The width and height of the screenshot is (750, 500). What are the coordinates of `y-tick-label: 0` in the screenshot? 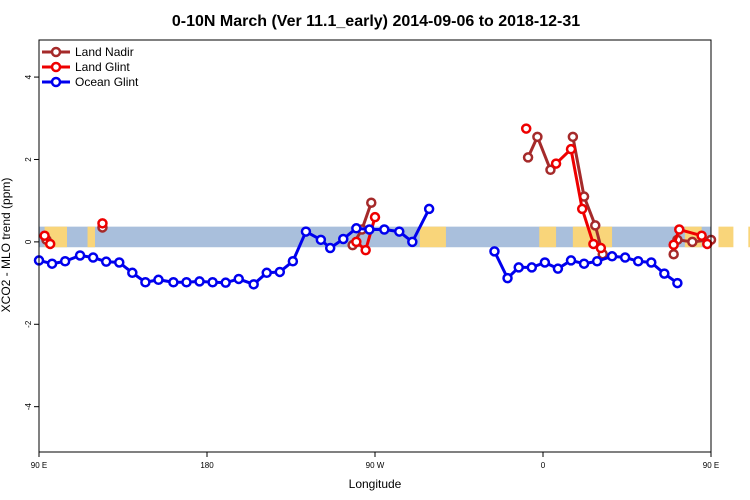 It's located at (28, 241).